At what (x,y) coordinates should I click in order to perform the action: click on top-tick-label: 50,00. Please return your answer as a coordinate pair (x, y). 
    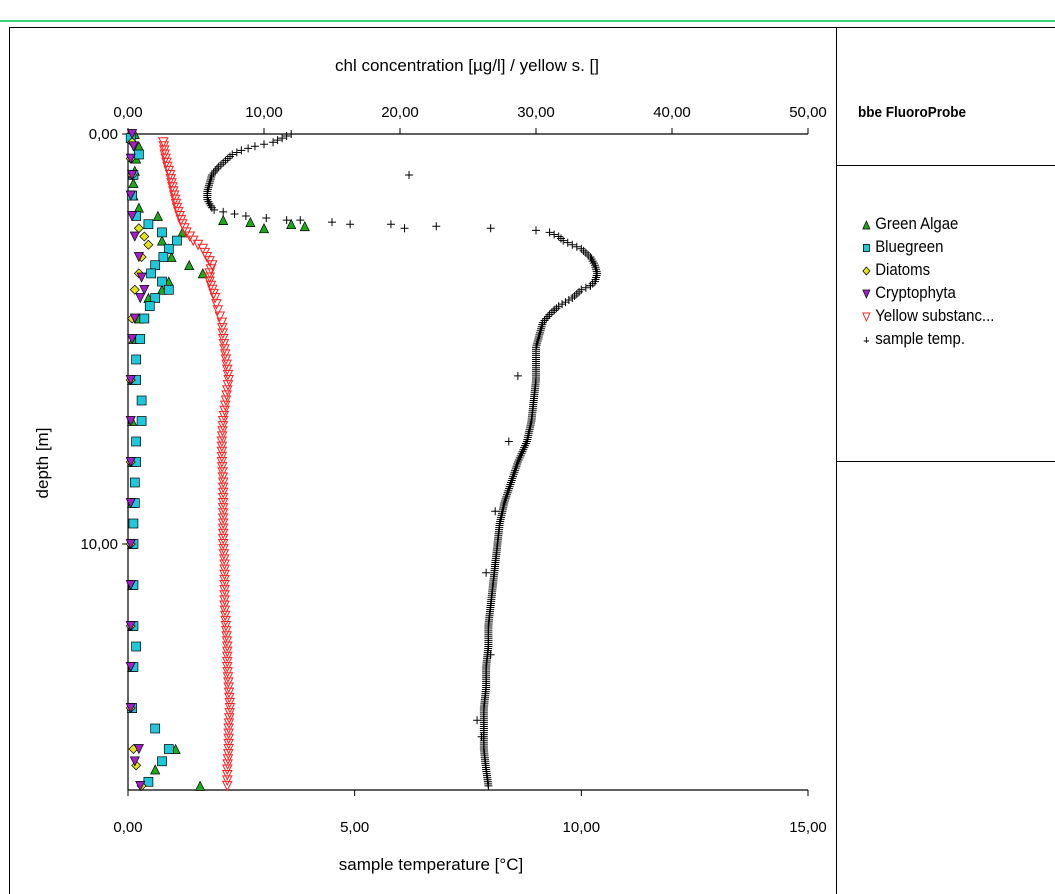
    Looking at the image, I should click on (808, 112).